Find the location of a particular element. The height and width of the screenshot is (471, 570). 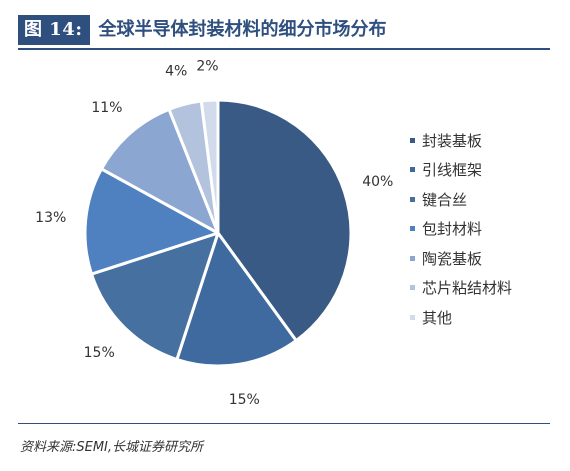

legend-item: 芯片粘结材料 is located at coordinates (461, 288).